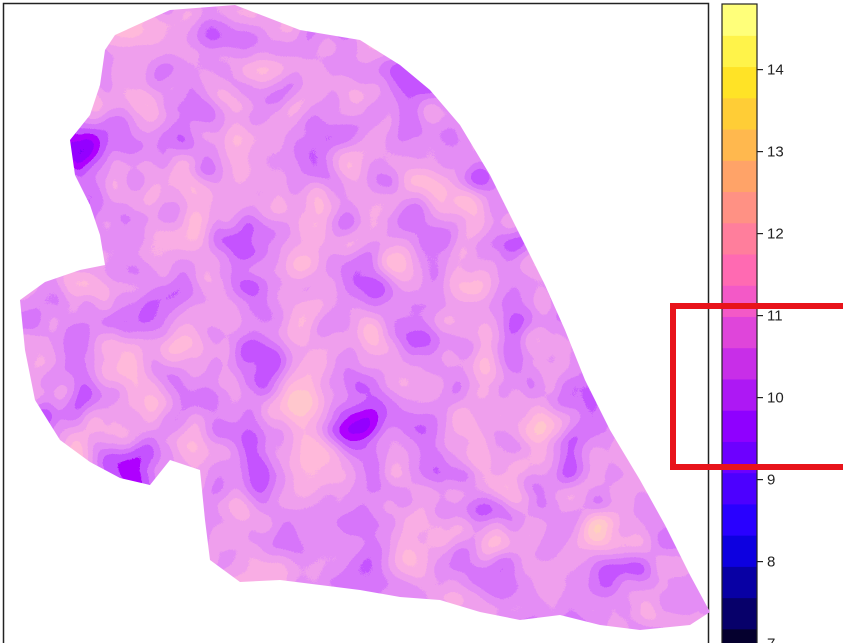  Describe the element at coordinates (775, 316) in the screenshot. I see `colorbar-tick-label: 11` at that location.